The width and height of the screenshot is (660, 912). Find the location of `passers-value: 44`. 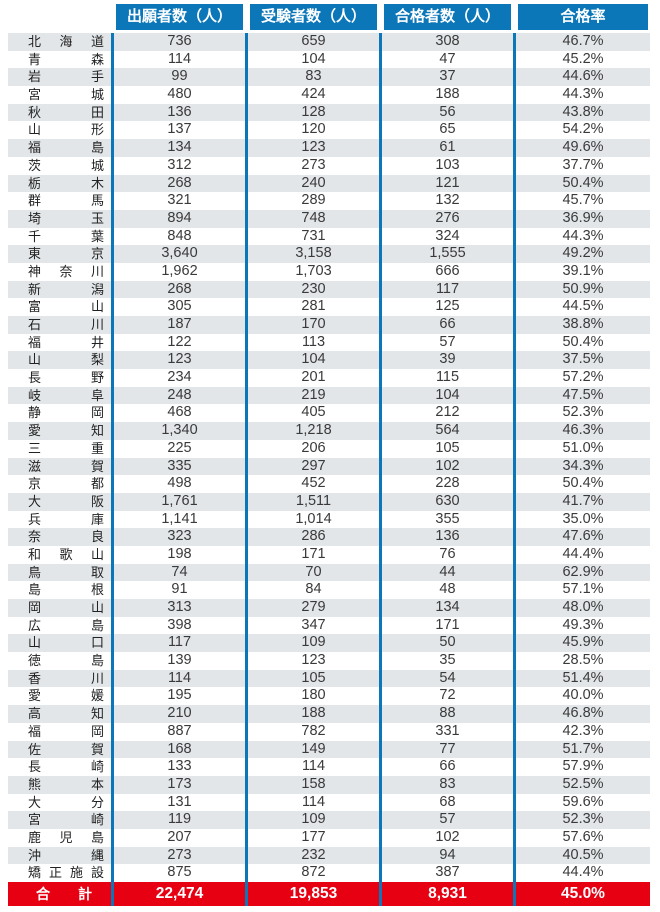

passers-value: 44 is located at coordinates (447, 572).